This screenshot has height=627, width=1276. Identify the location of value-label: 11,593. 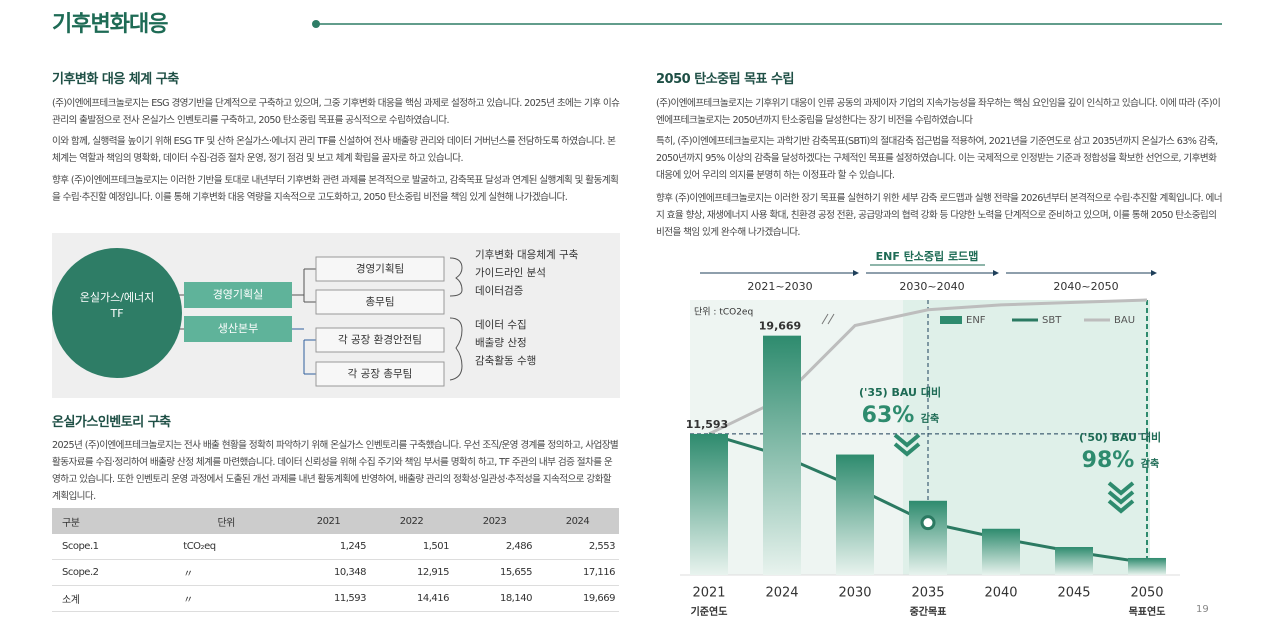
(707, 424).